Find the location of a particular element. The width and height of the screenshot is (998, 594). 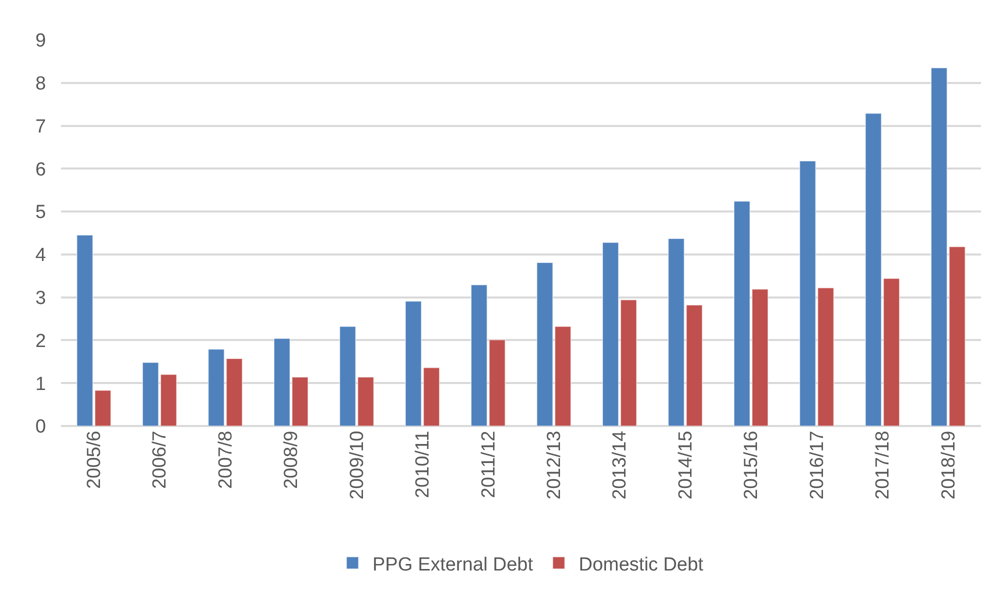

y-tick-label: 7 is located at coordinates (40, 127).